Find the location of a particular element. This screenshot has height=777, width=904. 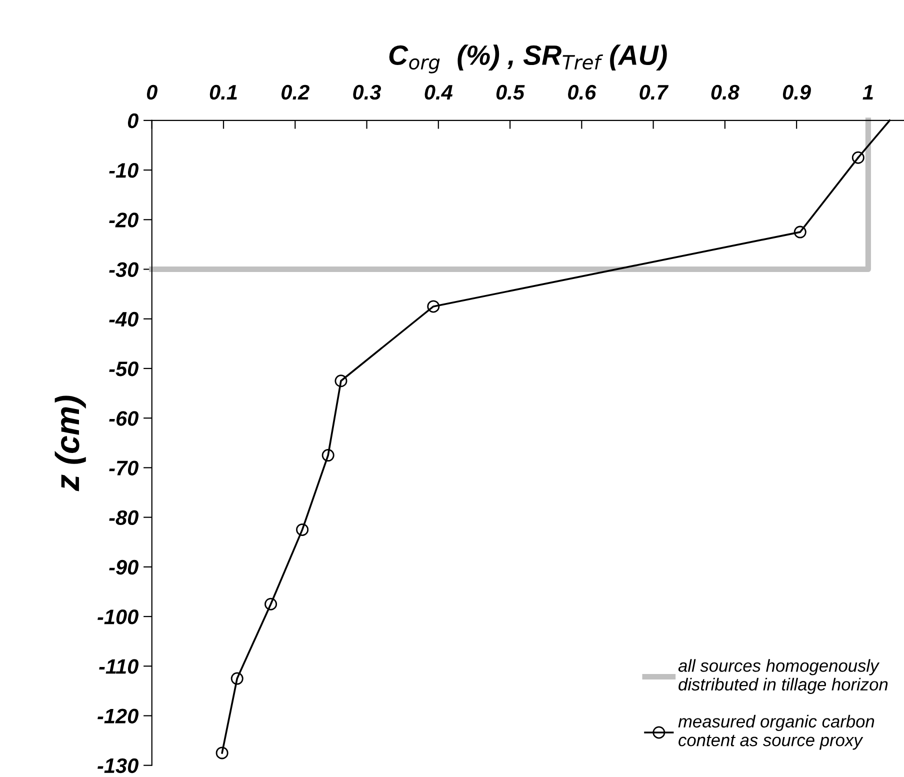

x-tick-label: 0.7 is located at coordinates (654, 92).